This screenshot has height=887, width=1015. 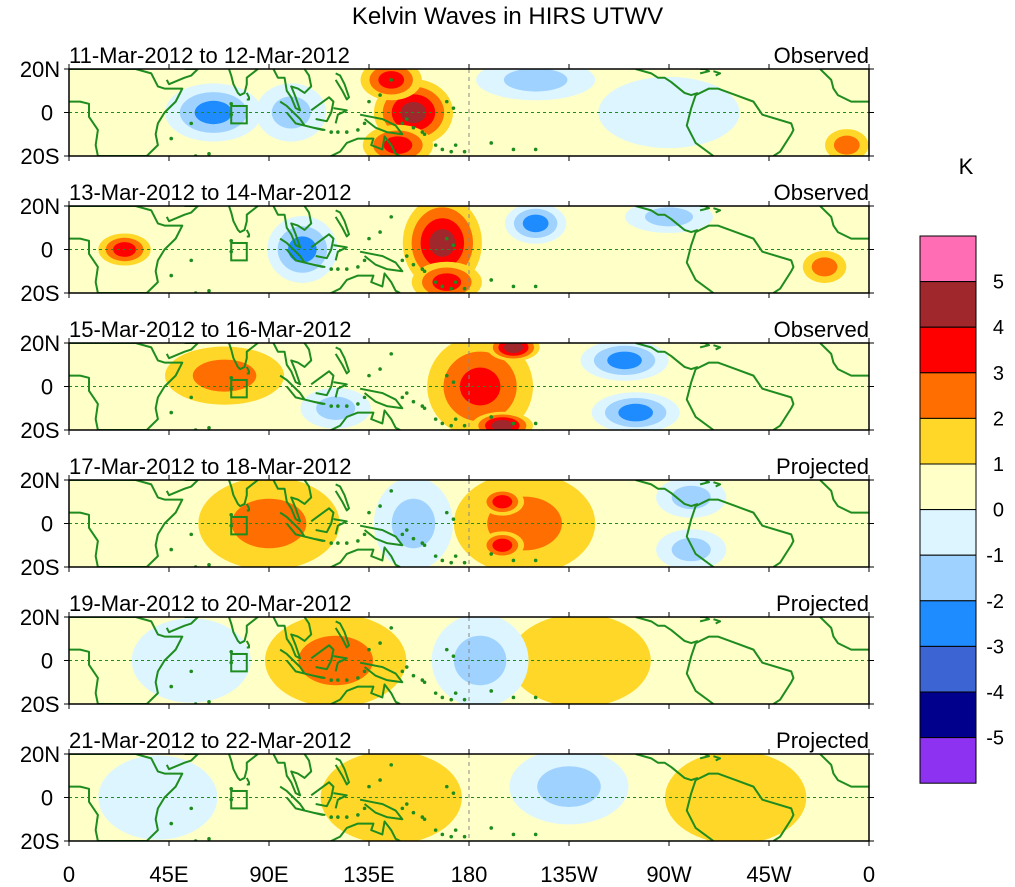 What do you see at coordinates (168, 874) in the screenshot?
I see `x-tick-label: 45E` at bounding box center [168, 874].